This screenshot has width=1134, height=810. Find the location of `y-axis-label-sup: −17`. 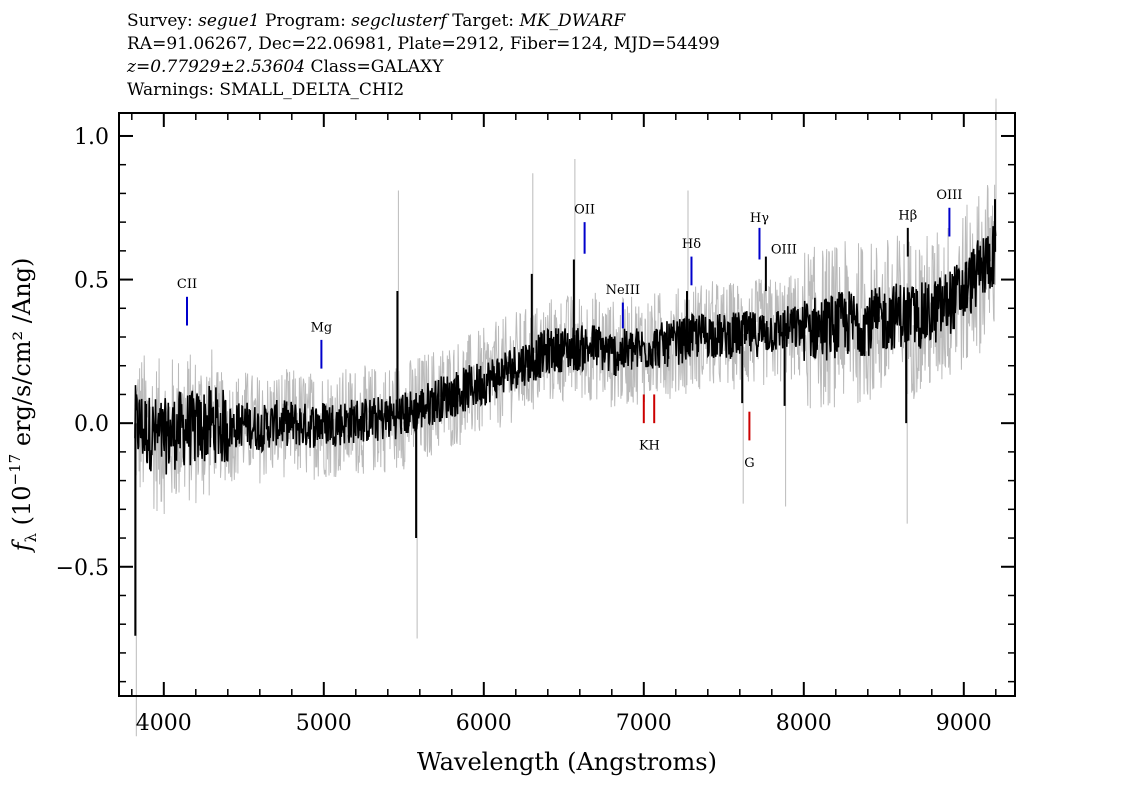

y-axis-label-sup: −17 is located at coordinates (15, 470).